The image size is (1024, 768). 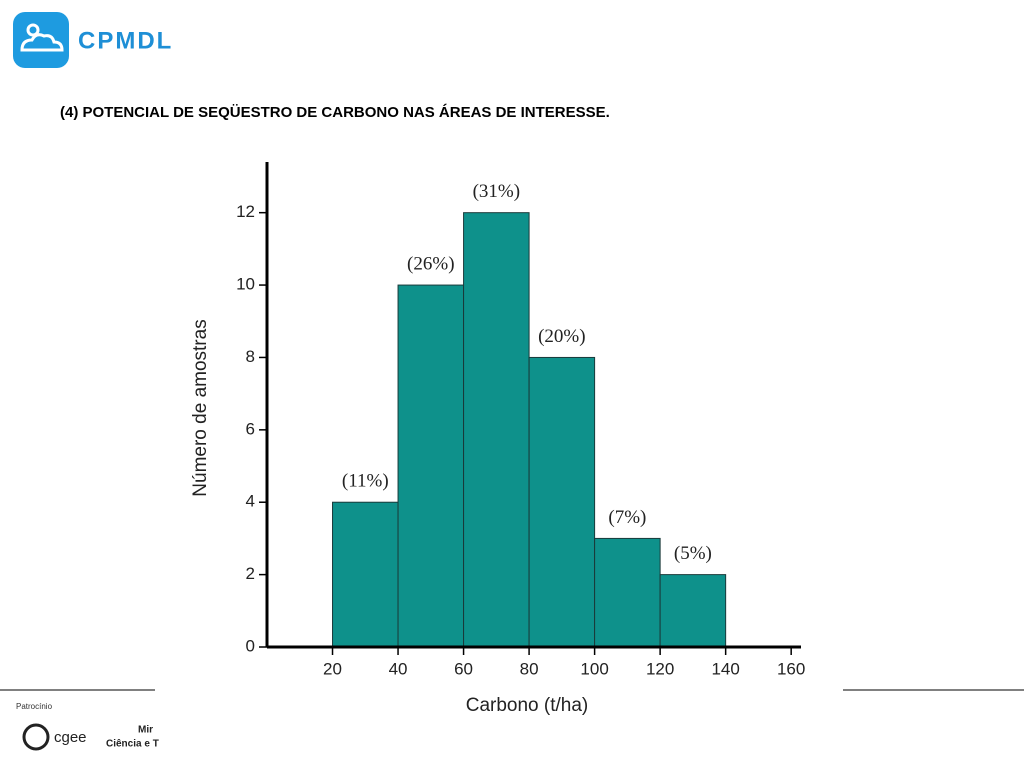 I want to click on percentage-label: (5%), so click(x=693, y=553).